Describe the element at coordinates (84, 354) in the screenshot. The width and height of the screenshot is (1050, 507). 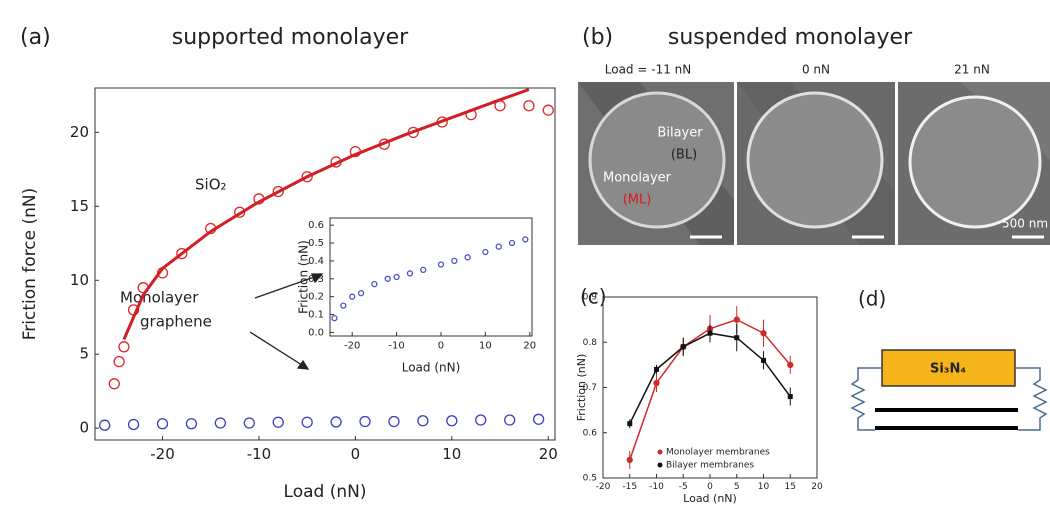
I see `y-tick-label: 5` at that location.